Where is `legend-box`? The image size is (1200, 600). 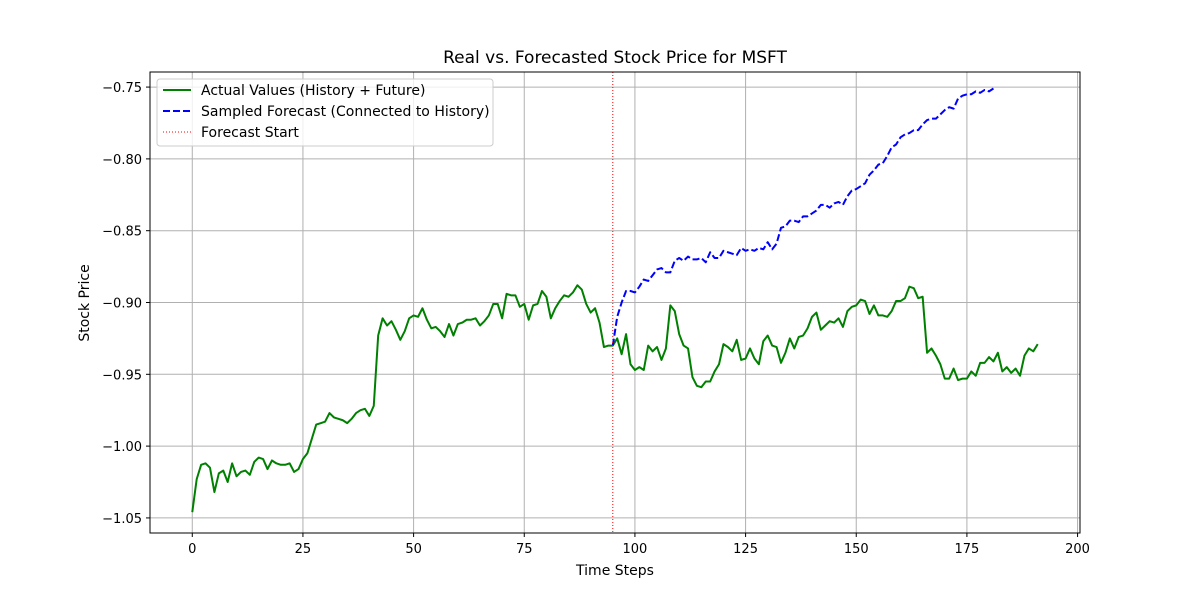
legend-box is located at coordinates (325, 112).